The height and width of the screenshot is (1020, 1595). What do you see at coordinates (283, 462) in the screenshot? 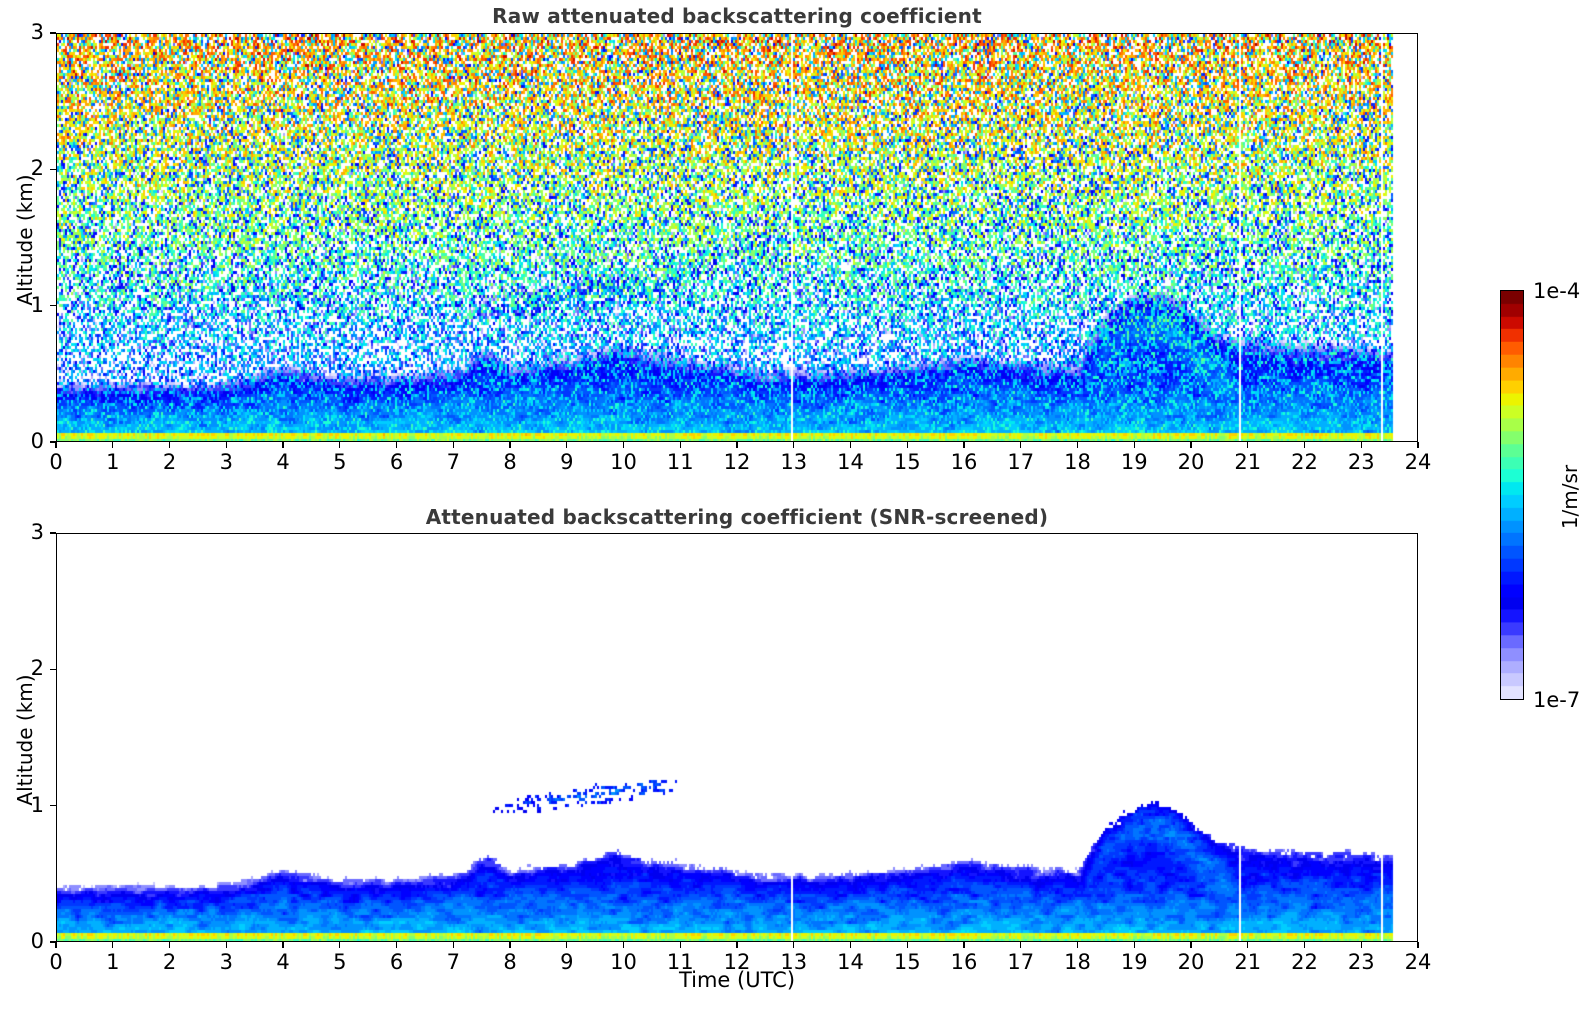
I see `x-ticklabel-raw: 4` at bounding box center [283, 462].